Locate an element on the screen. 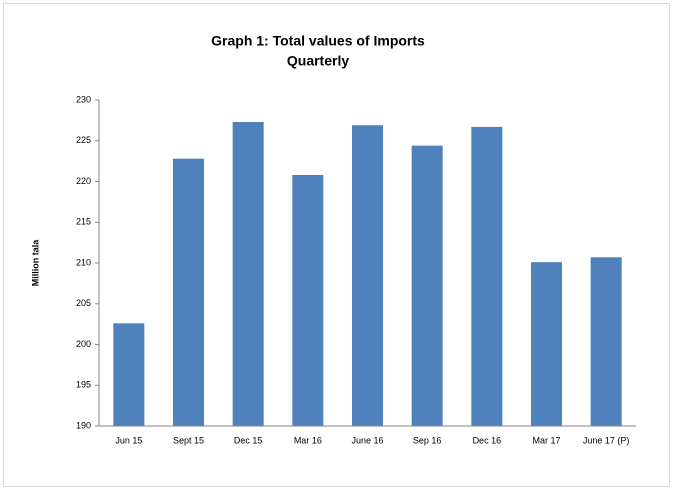 This screenshot has width=673, height=490. y-tick-label: 225 is located at coordinates (83, 140).